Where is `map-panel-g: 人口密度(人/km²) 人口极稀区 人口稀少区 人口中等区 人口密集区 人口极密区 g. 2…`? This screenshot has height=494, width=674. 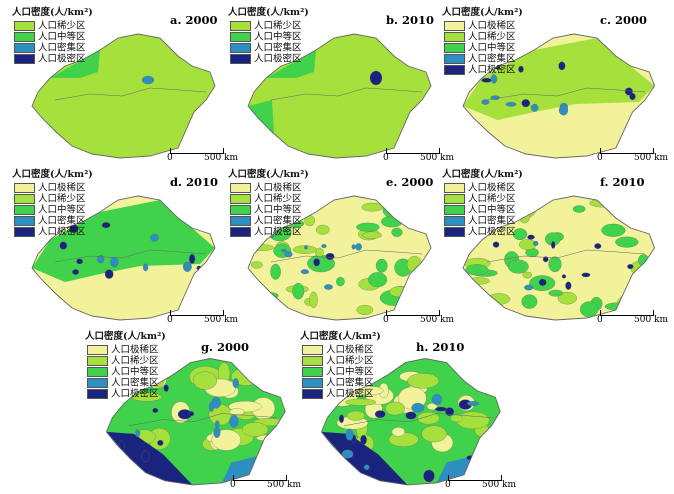 map-panel-g: 人口密度(人/km²) 人口极稀区 人口稀少区 人口中等区 人口密集区 人口极密区 g. 2… is located at coordinates (193, 411).